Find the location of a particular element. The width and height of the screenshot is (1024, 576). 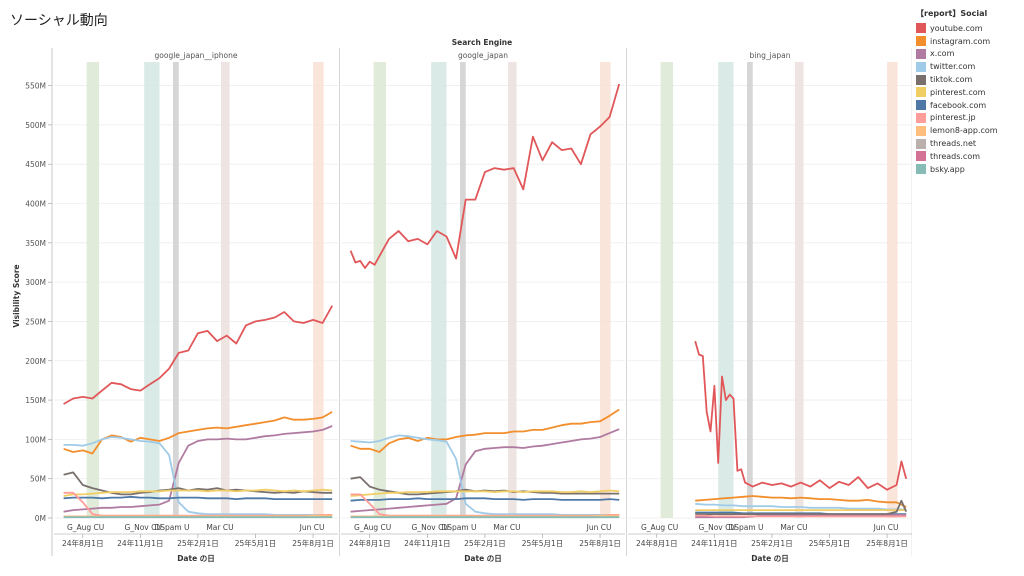

y-tick-label: 200M is located at coordinates (35, 361).